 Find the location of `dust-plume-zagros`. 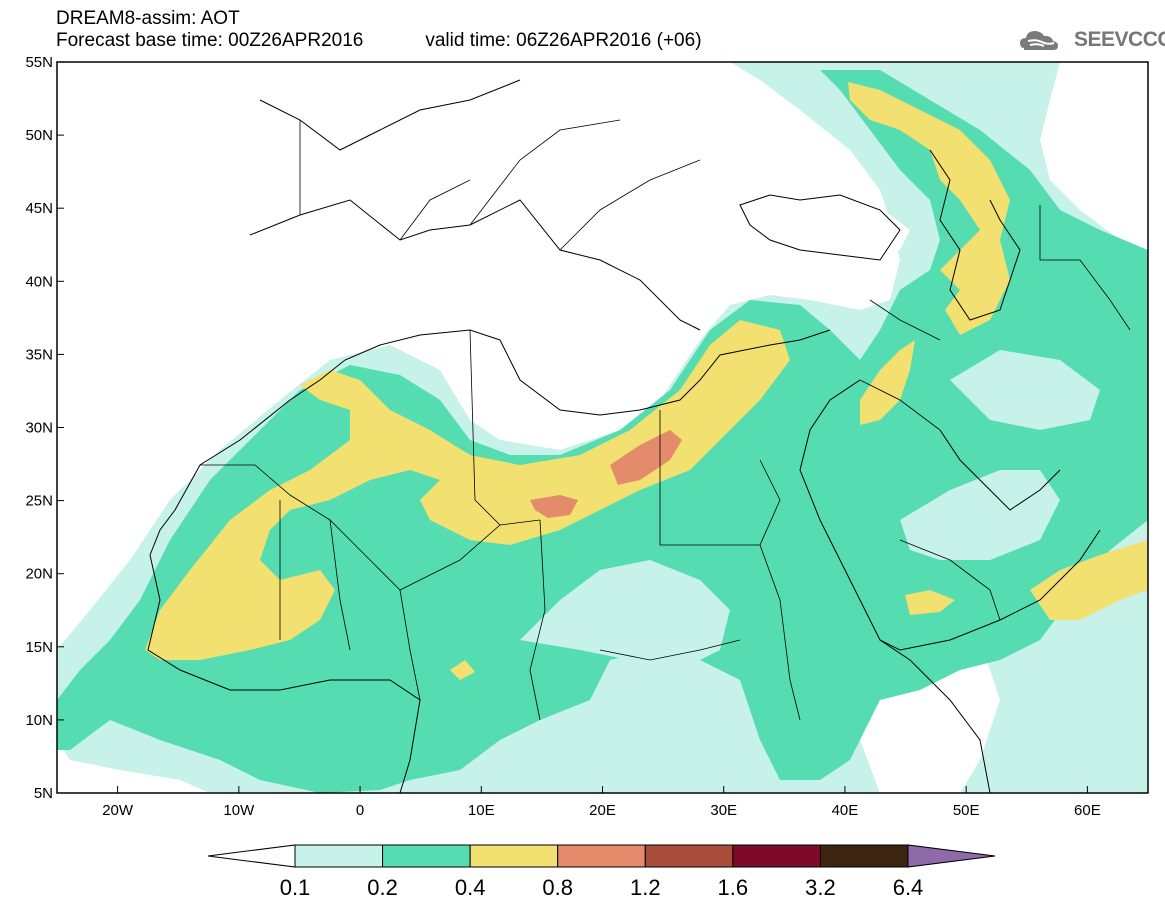

dust-plume-zagros is located at coordinates (887, 382).